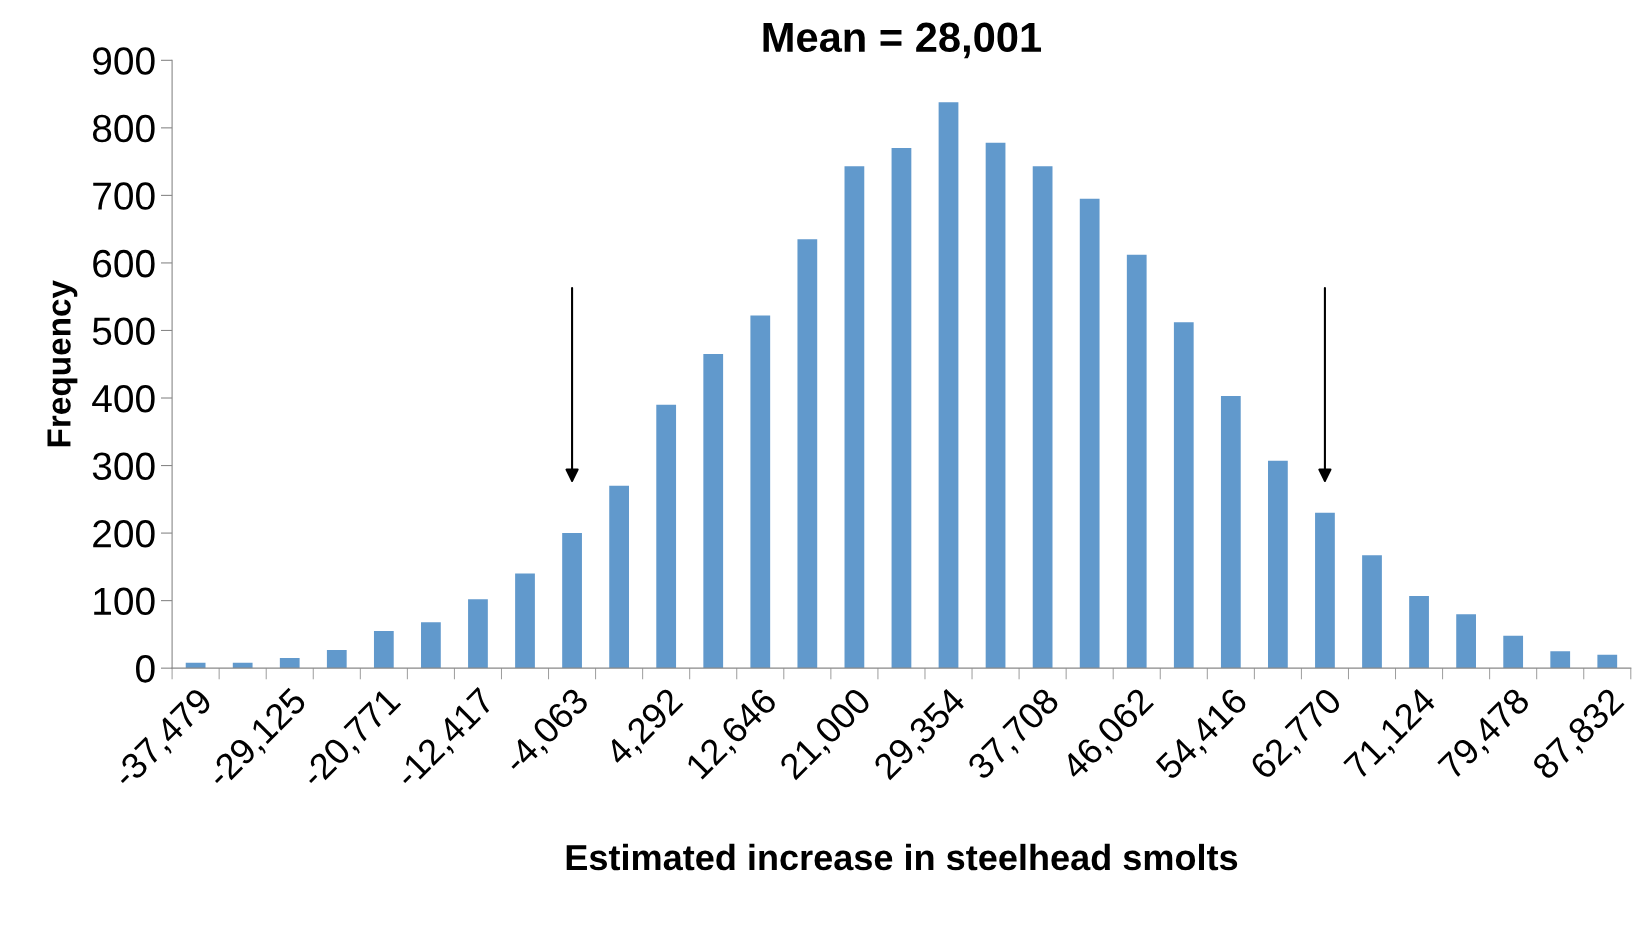 Image resolution: width=1639 pixels, height=928 pixels. What do you see at coordinates (124, 534) in the screenshot?
I see `y-tick-label: 200` at bounding box center [124, 534].